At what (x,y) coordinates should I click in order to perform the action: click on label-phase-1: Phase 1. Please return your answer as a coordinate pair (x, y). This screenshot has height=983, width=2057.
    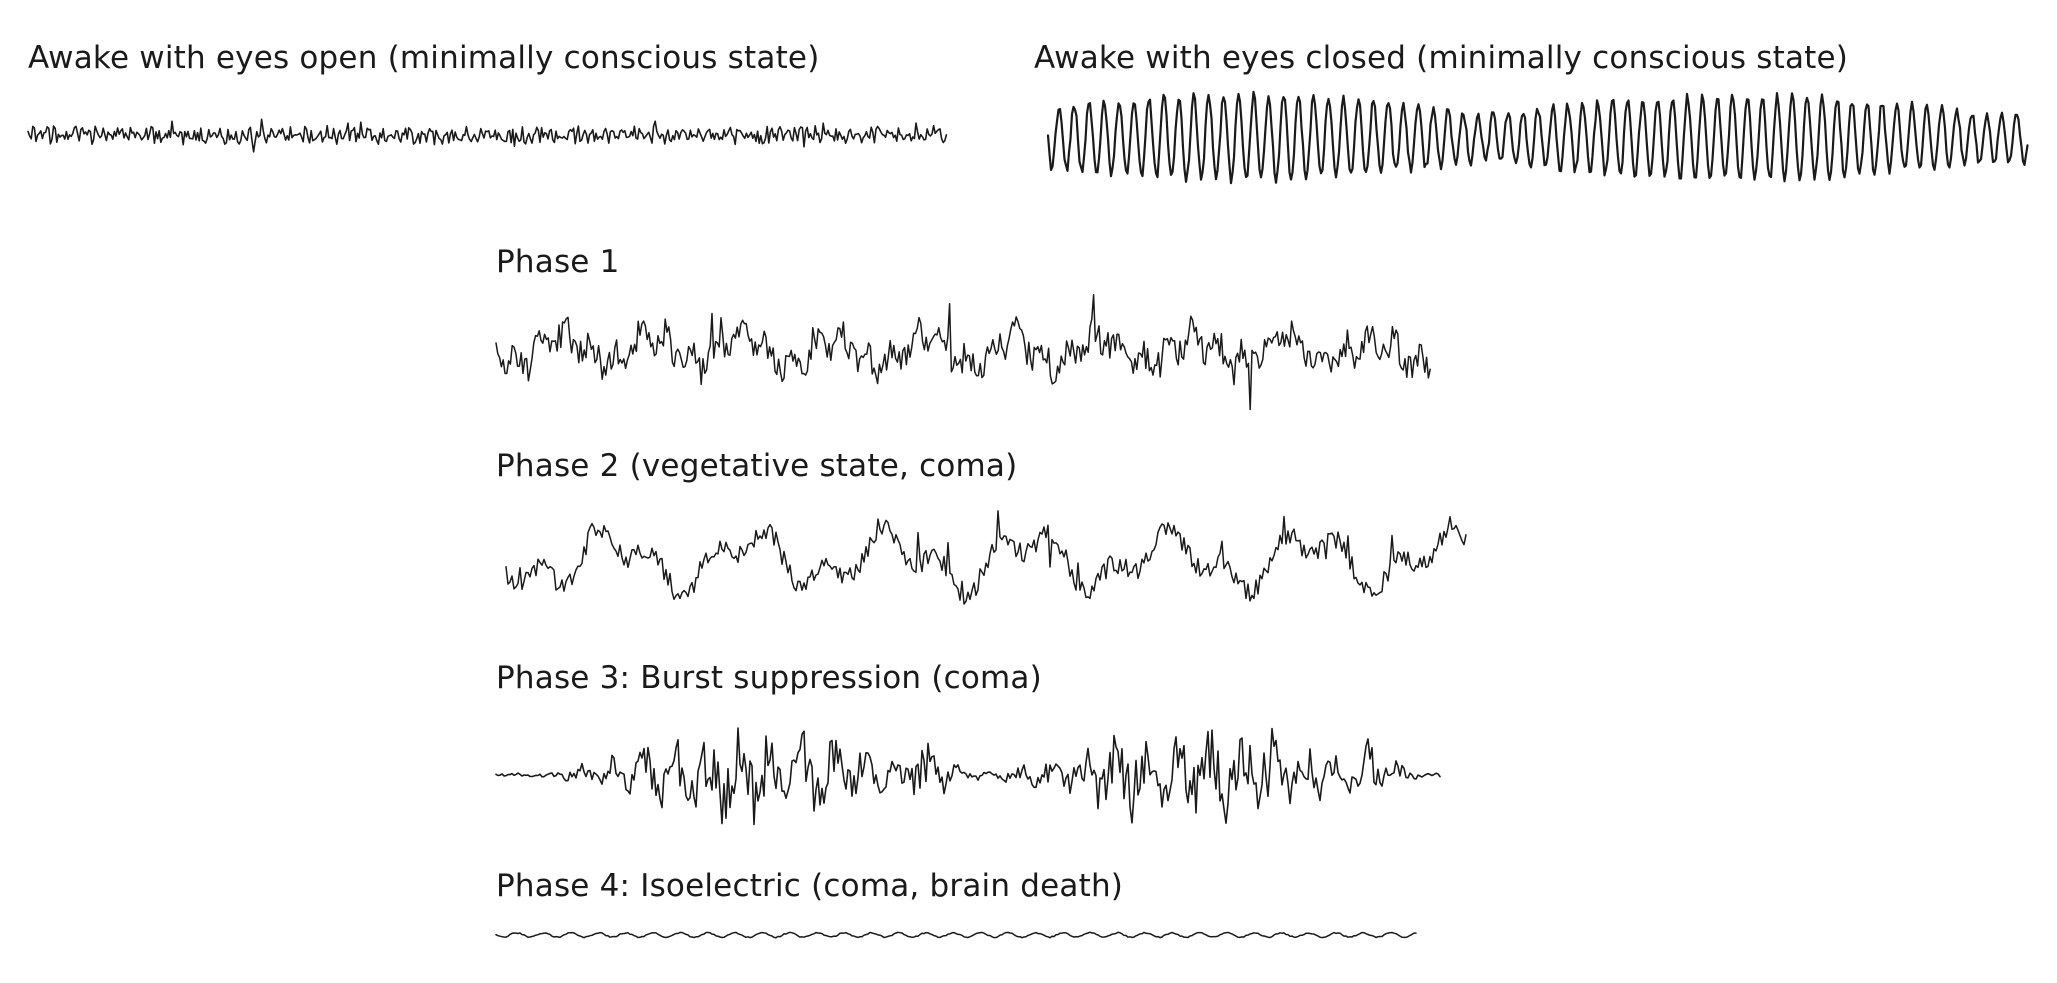
    Looking at the image, I should click on (558, 262).